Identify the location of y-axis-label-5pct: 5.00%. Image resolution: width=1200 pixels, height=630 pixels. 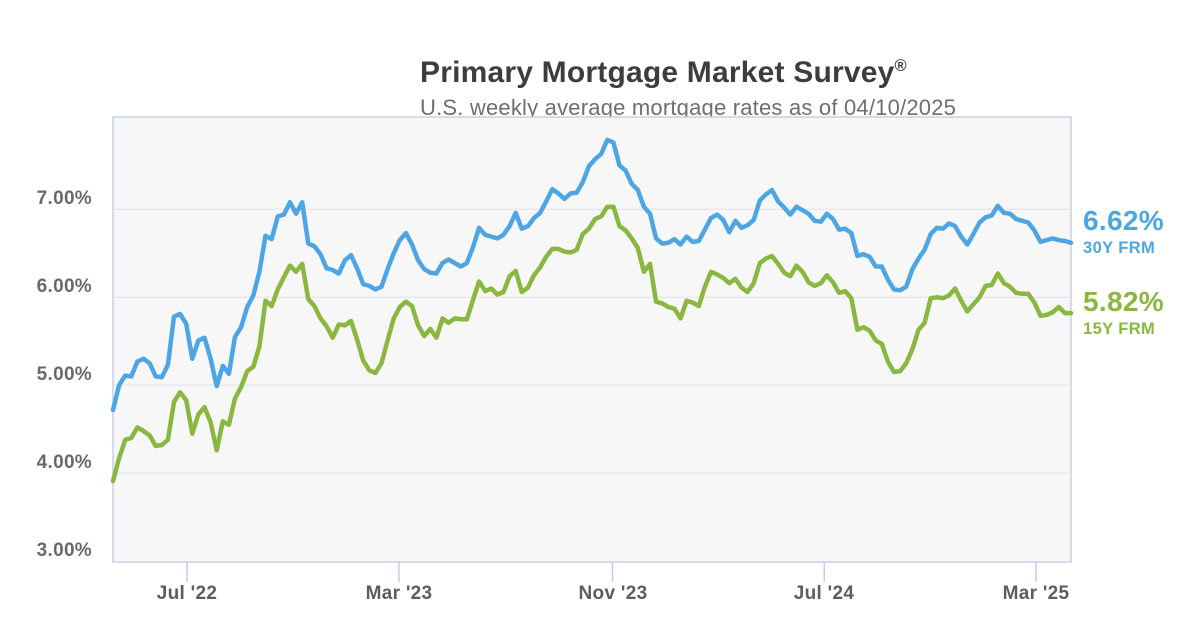
(64, 374).